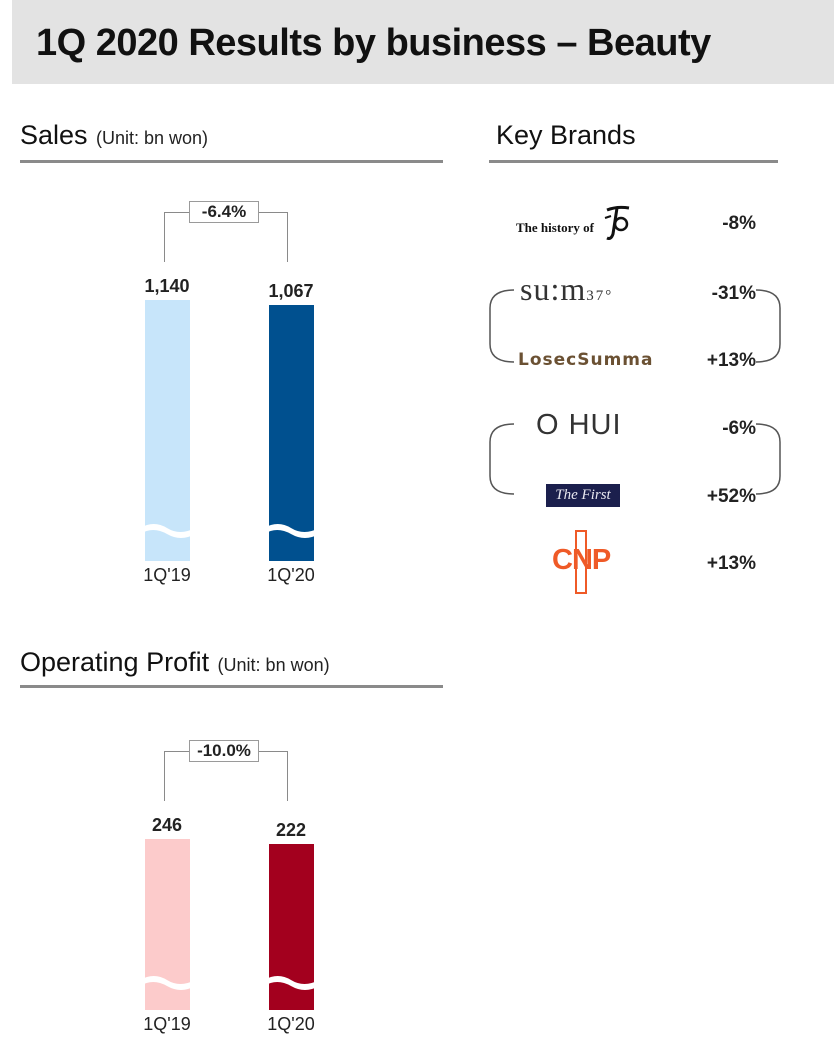 The image size is (834, 1044). Describe the element at coordinates (291, 830) in the screenshot. I see `bar-value-label: 222` at that location.